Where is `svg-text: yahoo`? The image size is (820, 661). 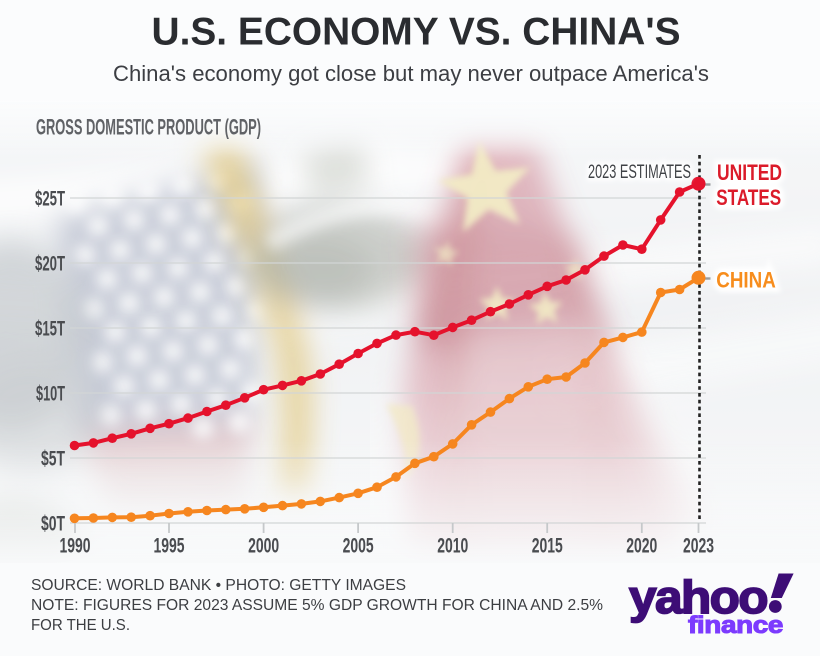 svg-text: yahoo is located at coordinates (698, 597).